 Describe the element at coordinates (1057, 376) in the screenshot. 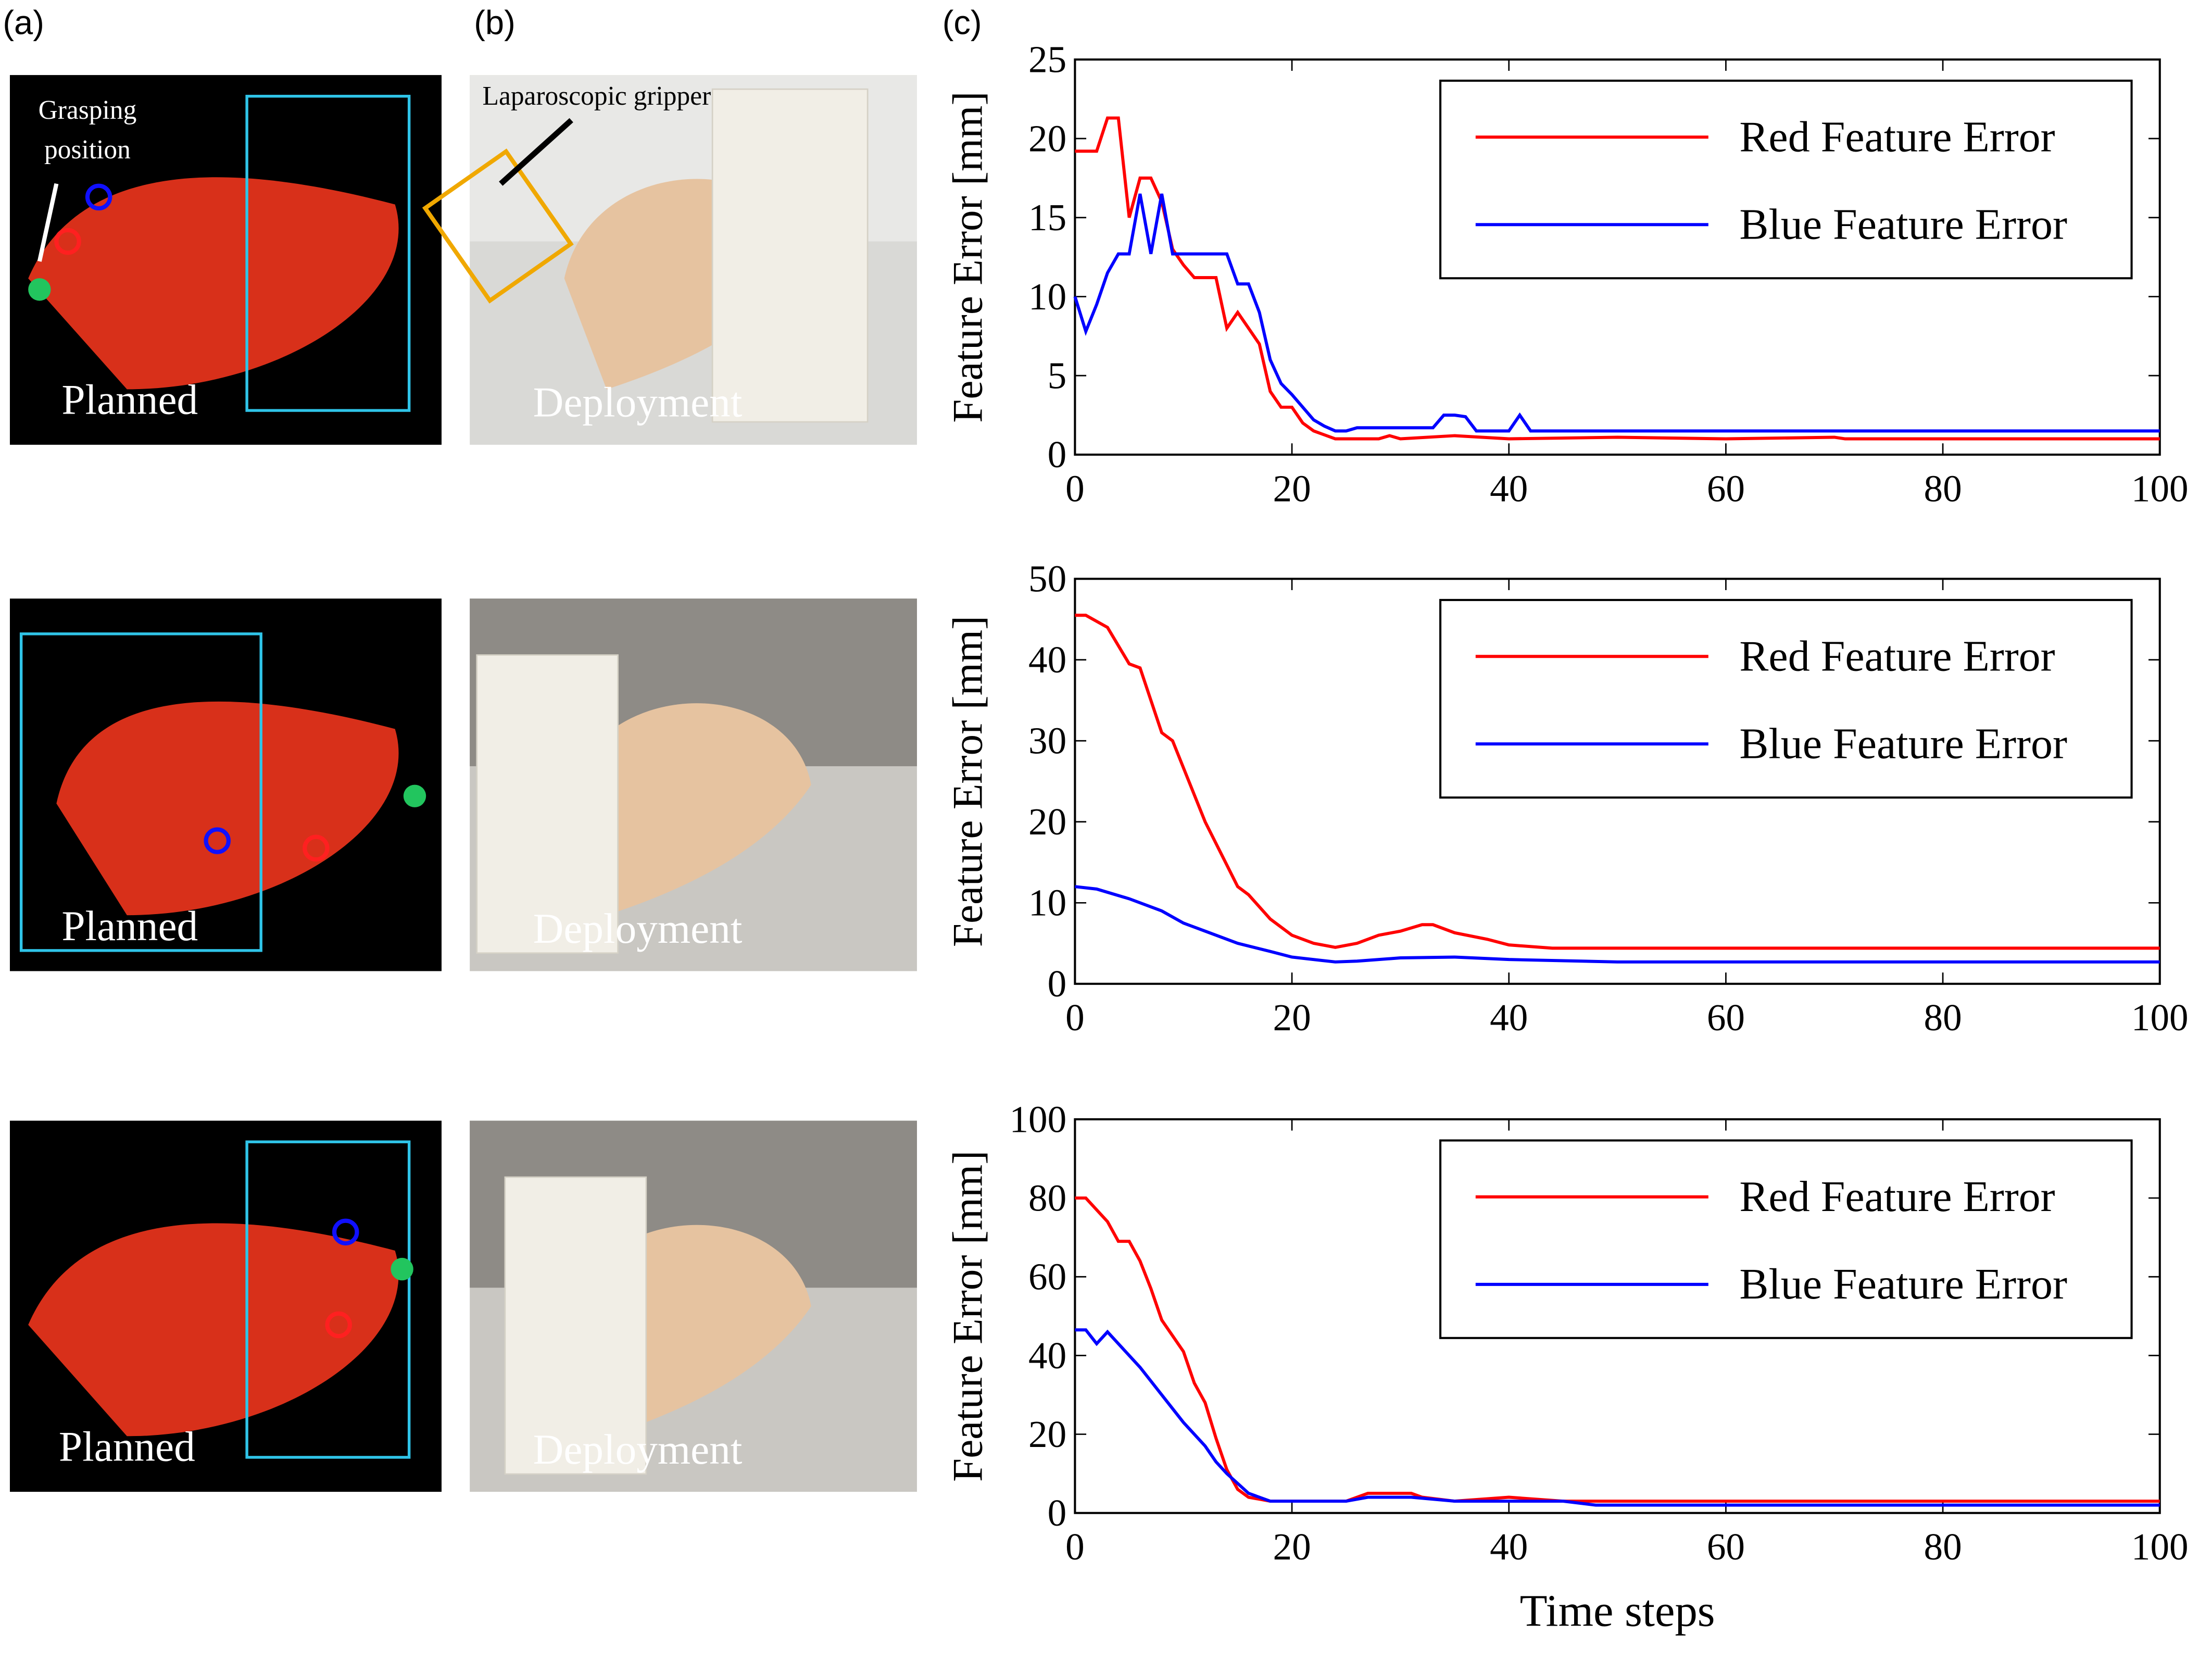

I see `y-tick-label: 5` at that location.